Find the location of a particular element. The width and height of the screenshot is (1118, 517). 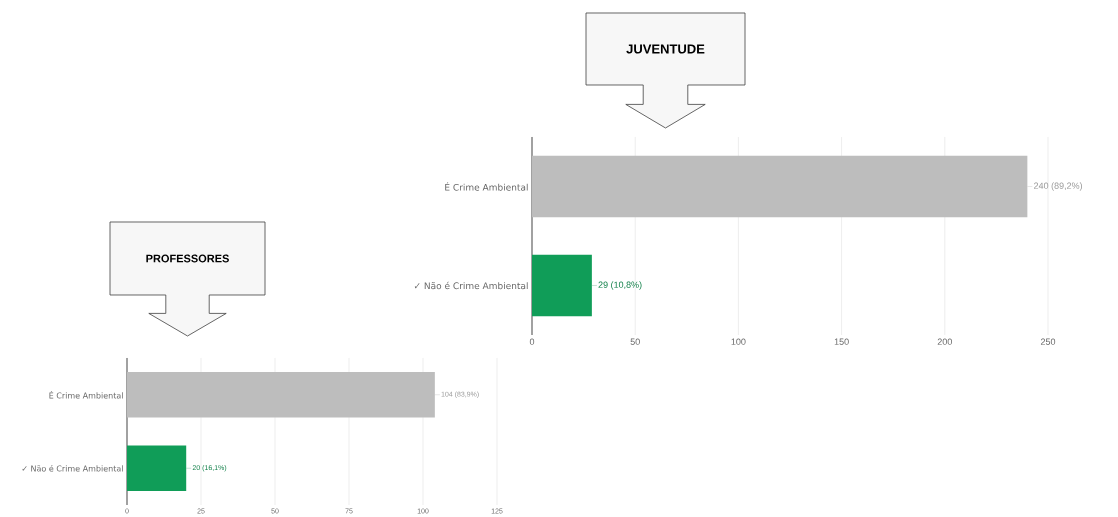

data-label: 29 (10,8%) is located at coordinates (620, 285).